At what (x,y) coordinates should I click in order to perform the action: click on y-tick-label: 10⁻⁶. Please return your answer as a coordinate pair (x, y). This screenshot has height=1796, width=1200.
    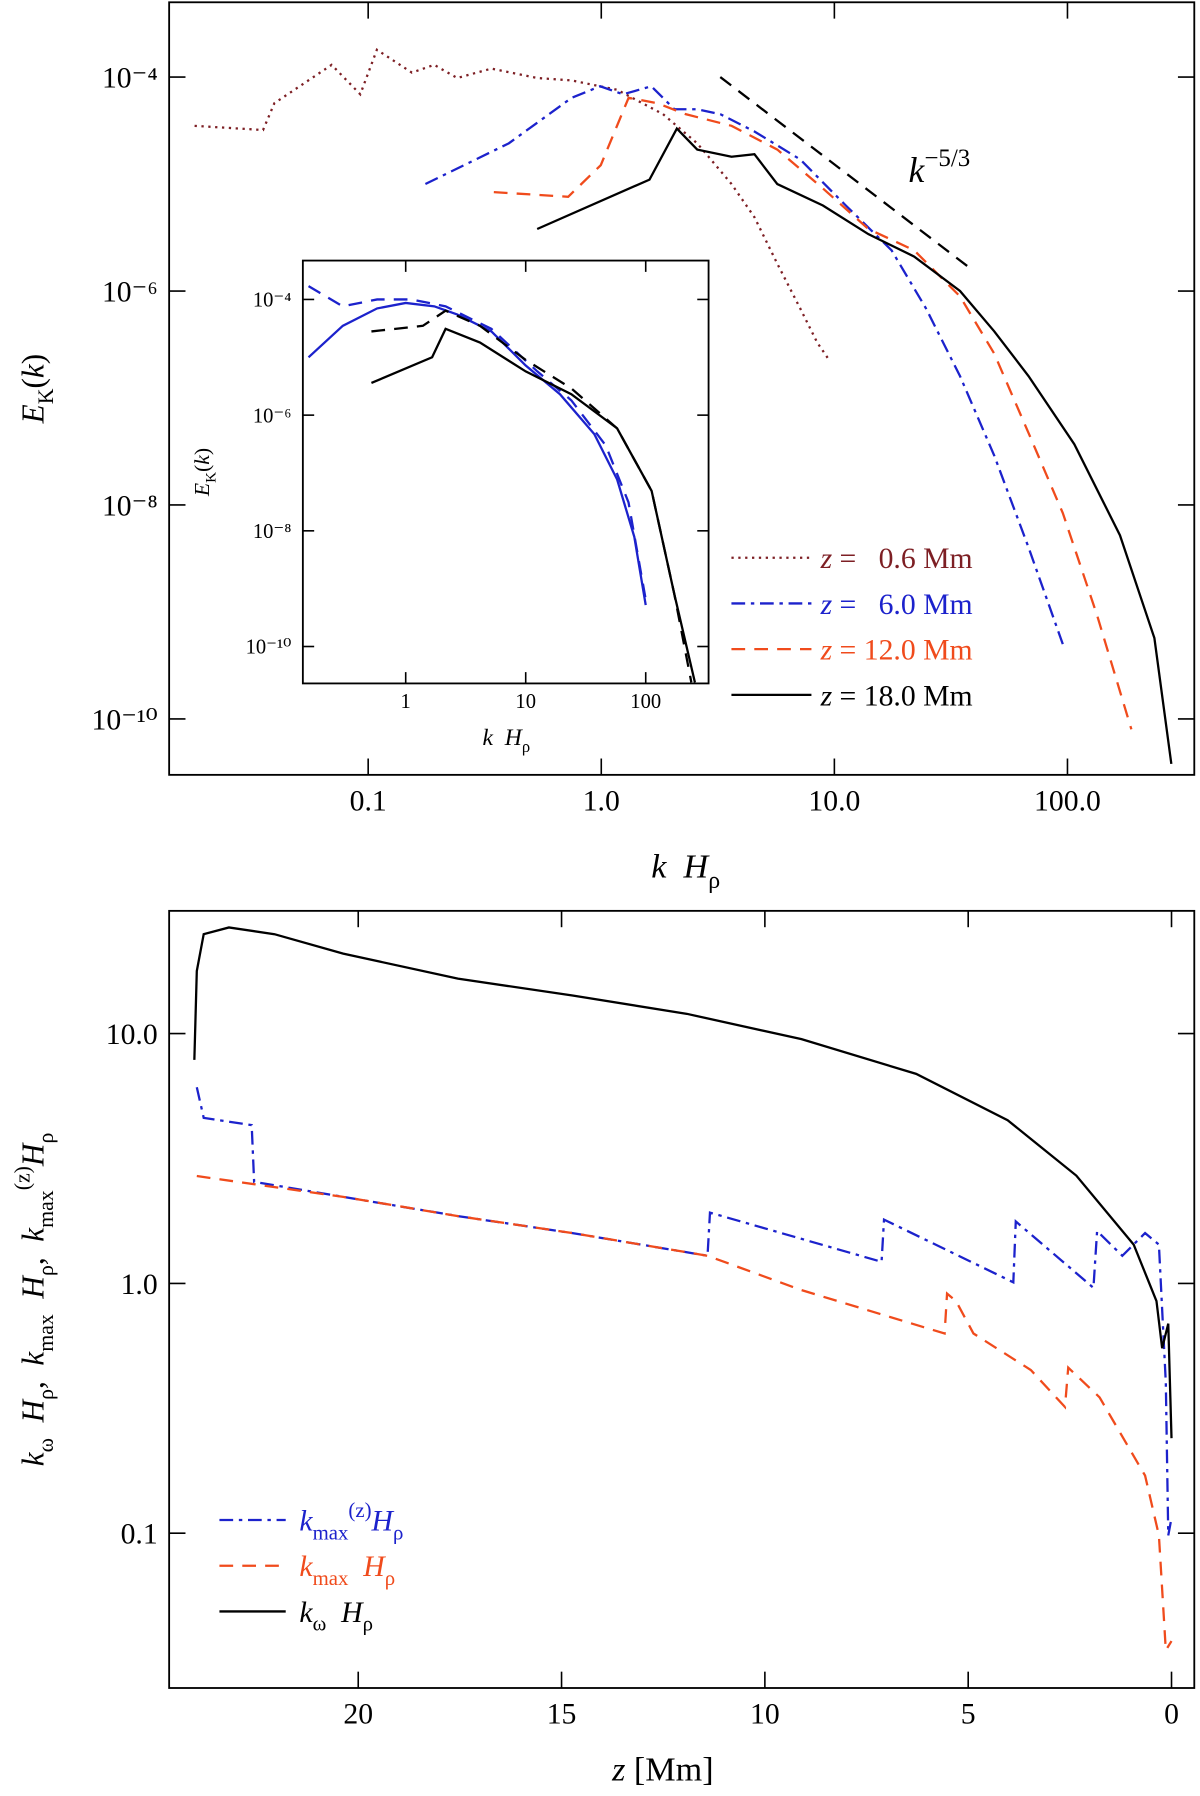
    Looking at the image, I should click on (272, 416).